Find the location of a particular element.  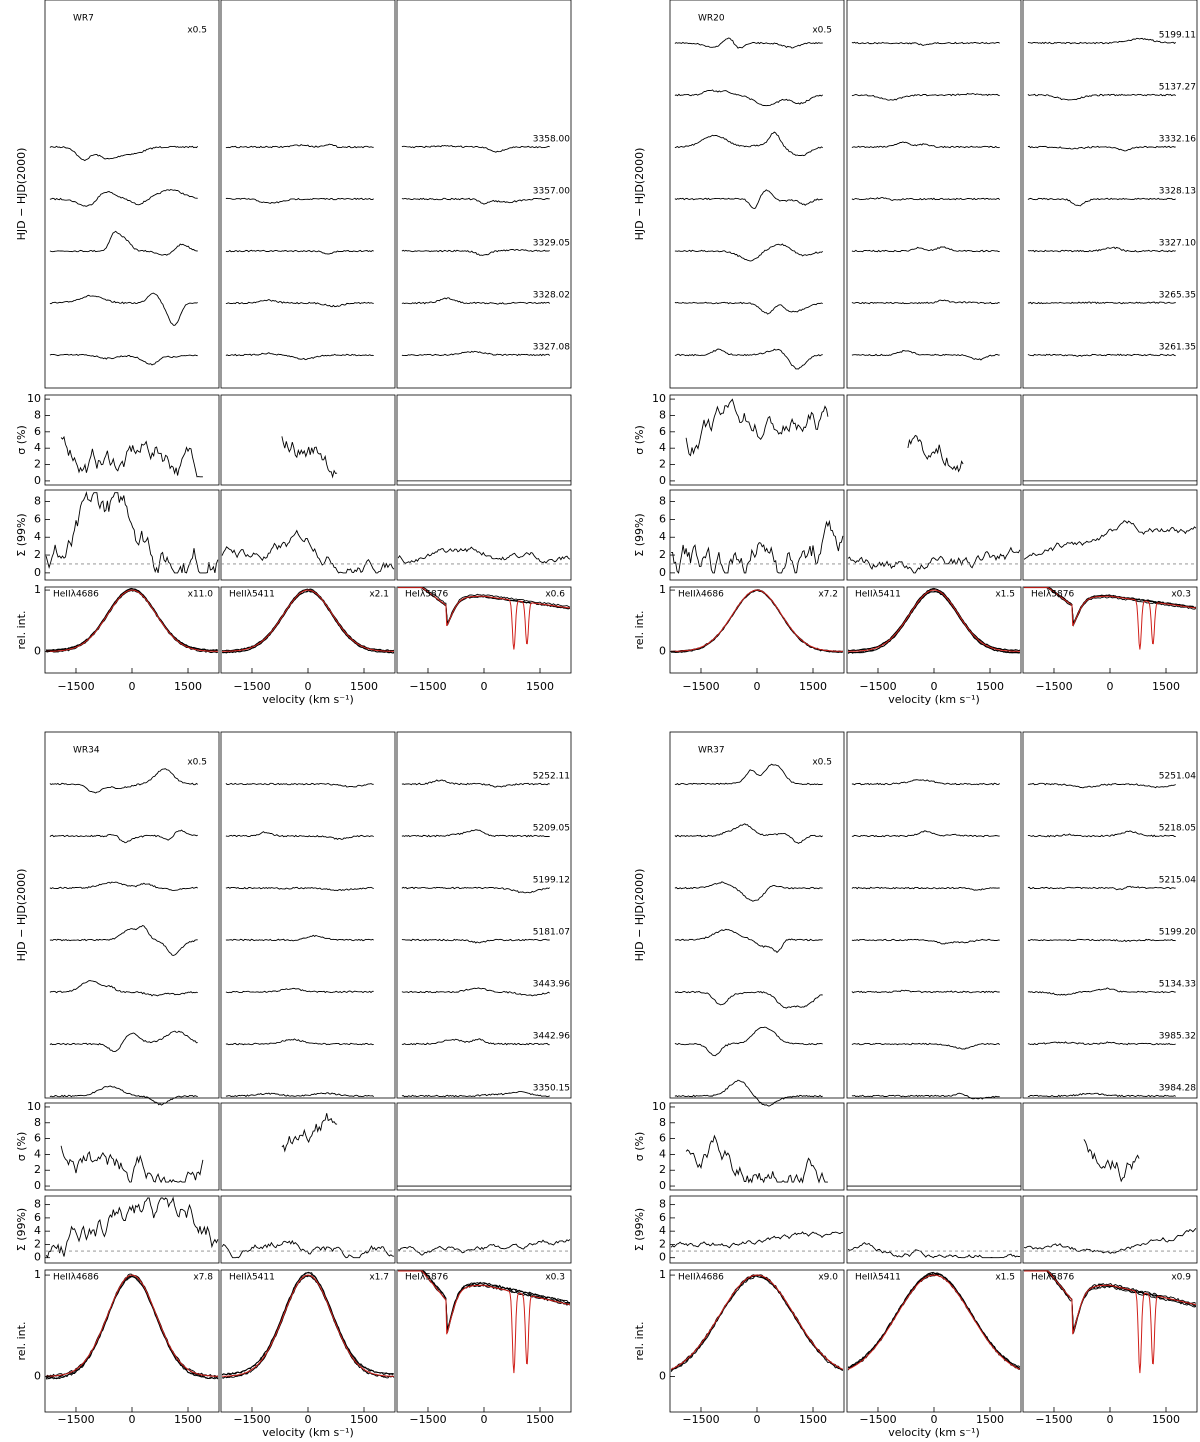

date-label: 3358.00 is located at coordinates (551, 140).